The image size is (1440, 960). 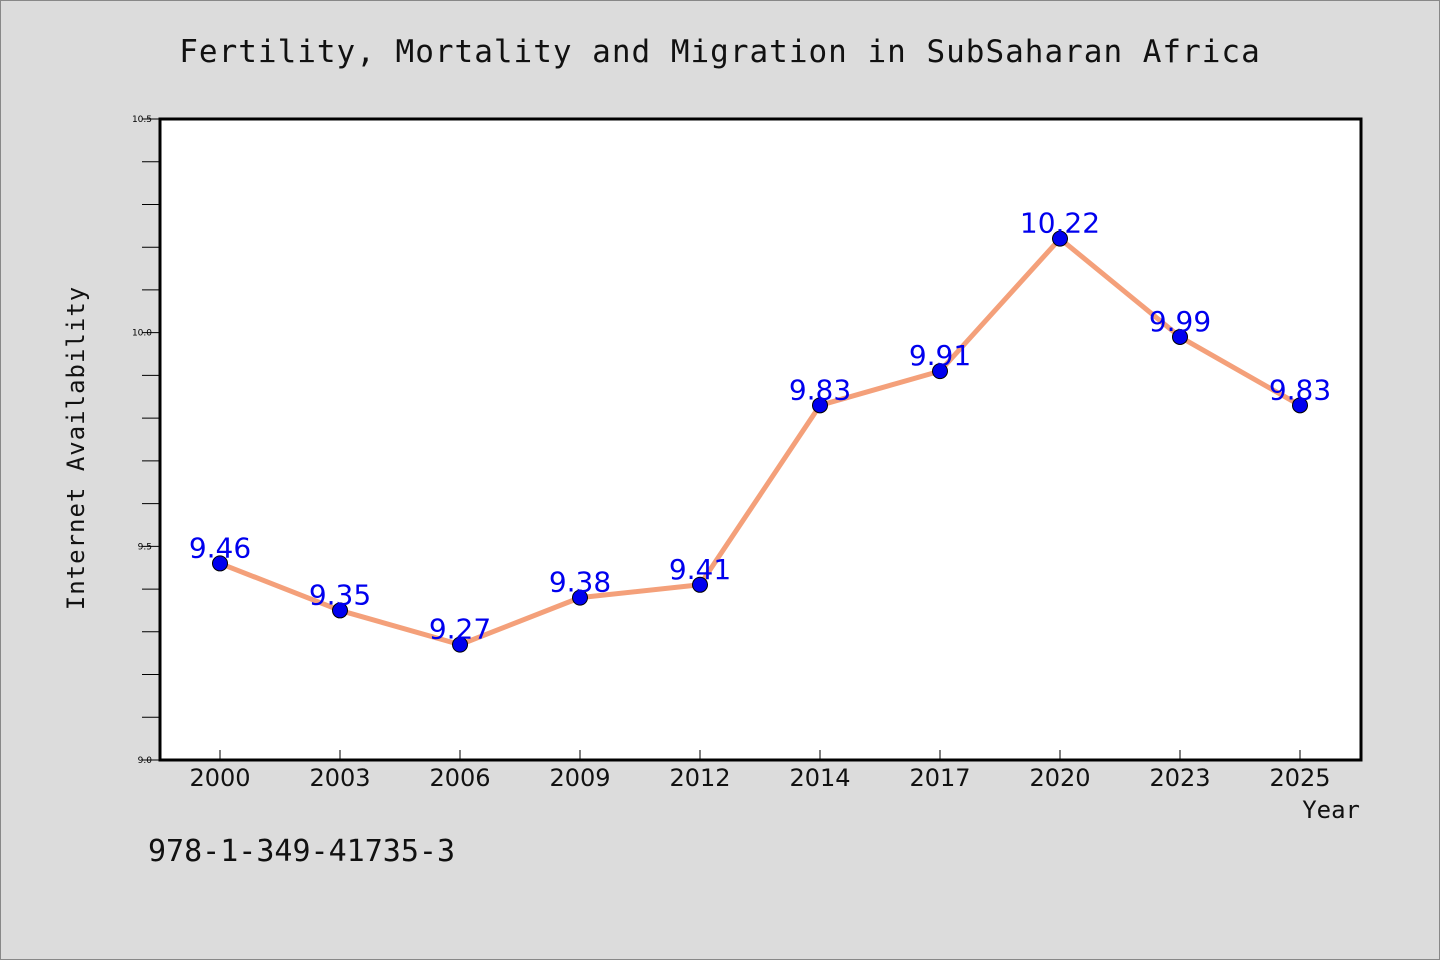 What do you see at coordinates (460, 629) in the screenshot?
I see `data-label: 9.27` at bounding box center [460, 629].